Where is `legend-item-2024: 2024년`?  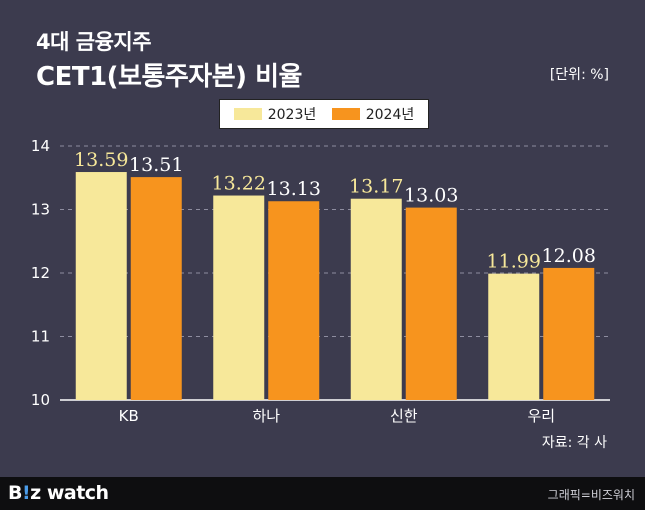 legend-item-2024: 2024년 is located at coordinates (373, 114).